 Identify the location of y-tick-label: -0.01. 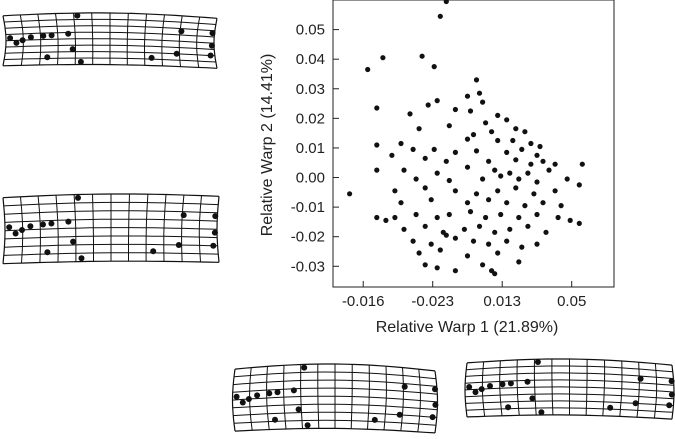
(308, 207).